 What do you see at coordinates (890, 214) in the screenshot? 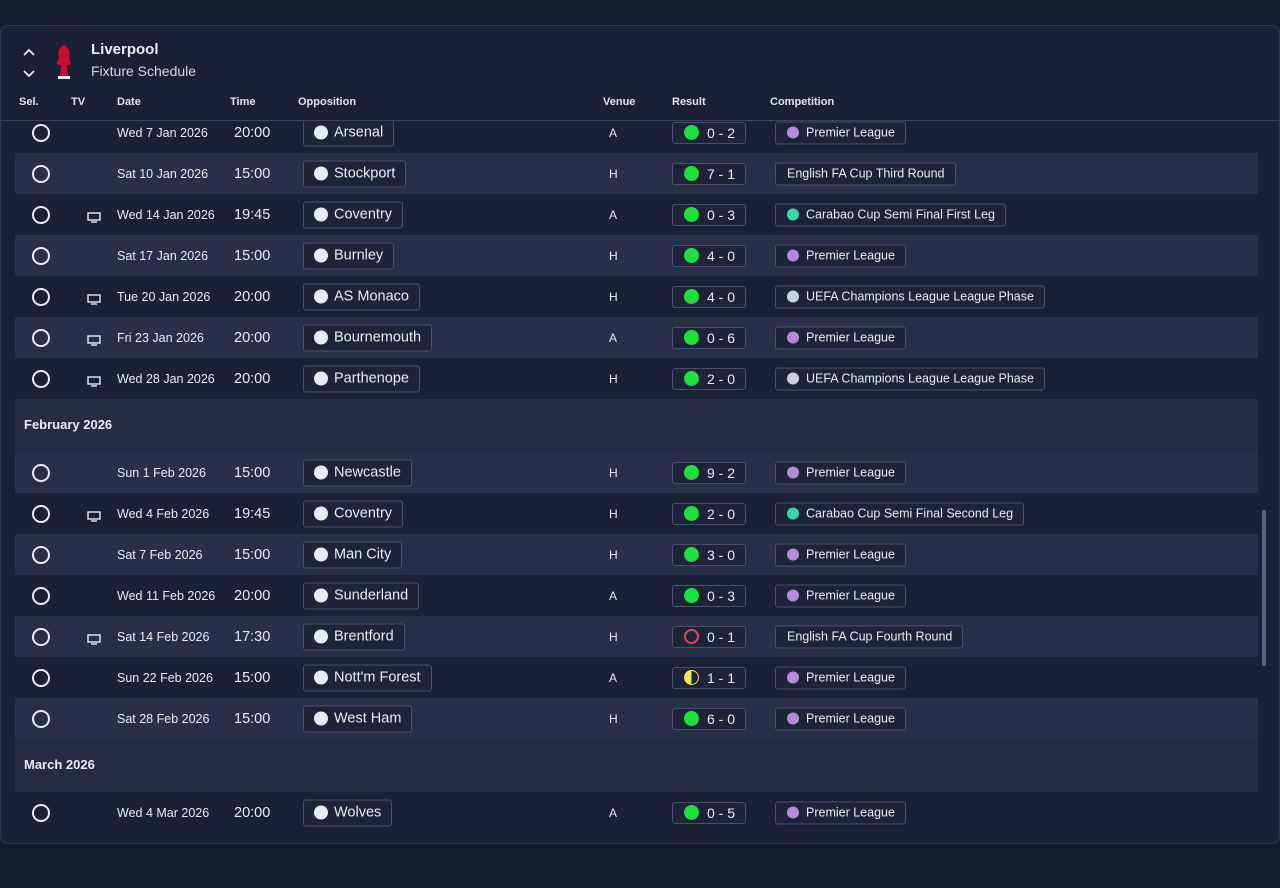
I see `competition-chip: Carabao Cup Semi Final First Leg` at bounding box center [890, 214].